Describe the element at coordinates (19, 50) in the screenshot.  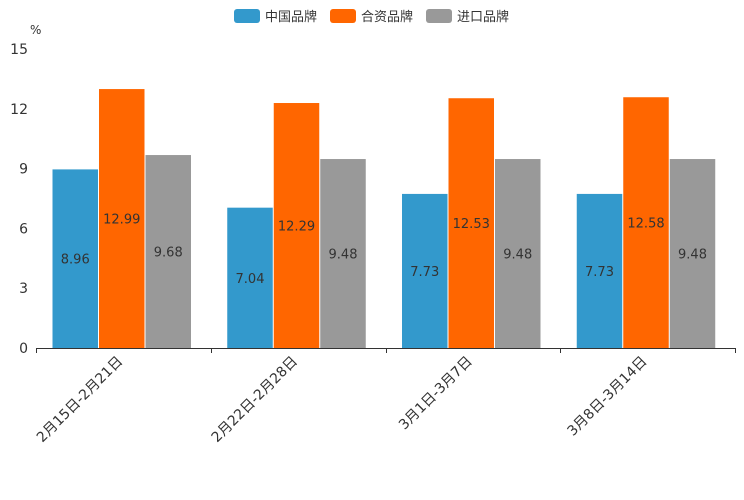
I see `y-tick-label: 15` at that location.